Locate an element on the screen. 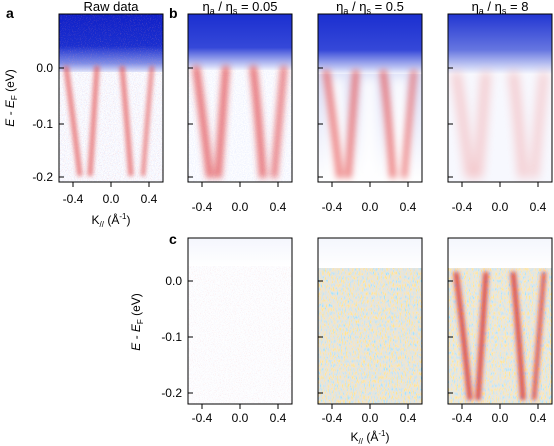 Image resolution: width=554 pixels, height=446 pixels. title-raw-data: Raw data is located at coordinates (112, 7).